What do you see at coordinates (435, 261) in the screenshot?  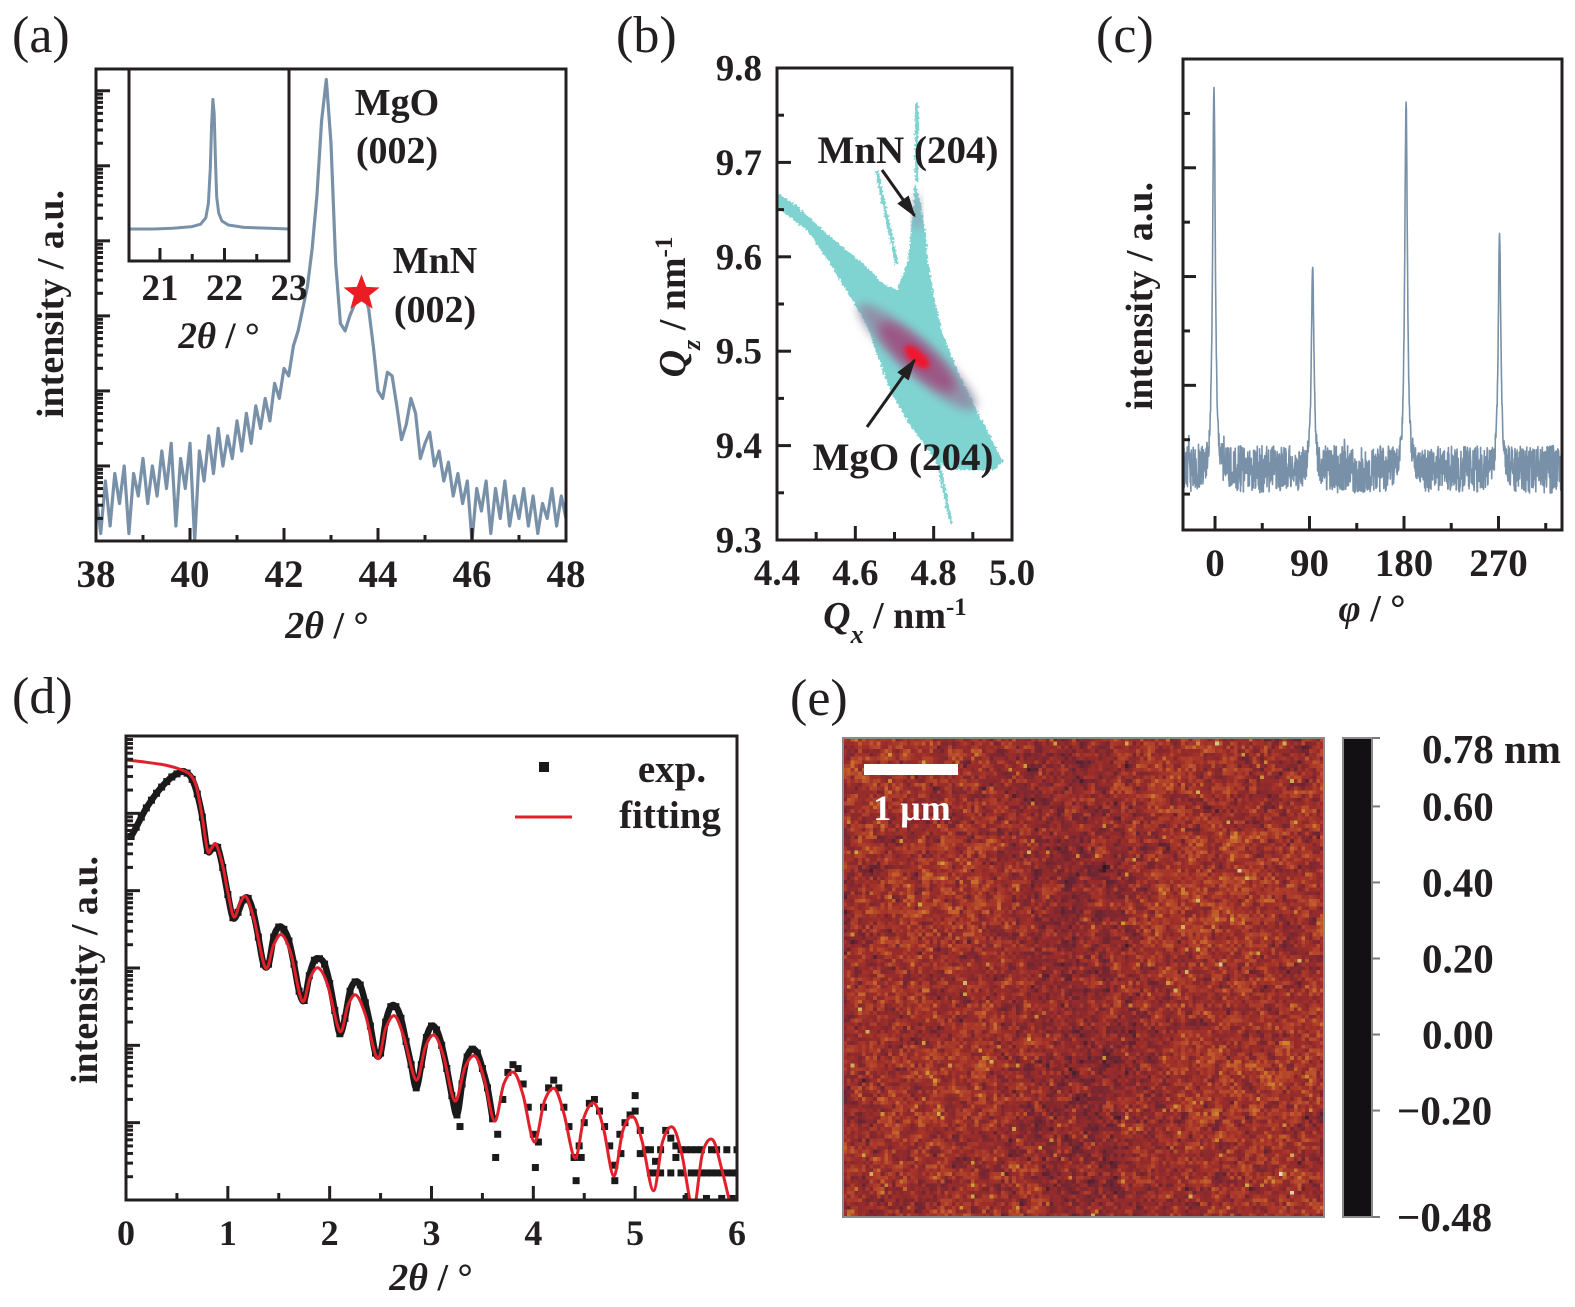 I see `annotation-mnn-002-line1: MnN` at bounding box center [435, 261].